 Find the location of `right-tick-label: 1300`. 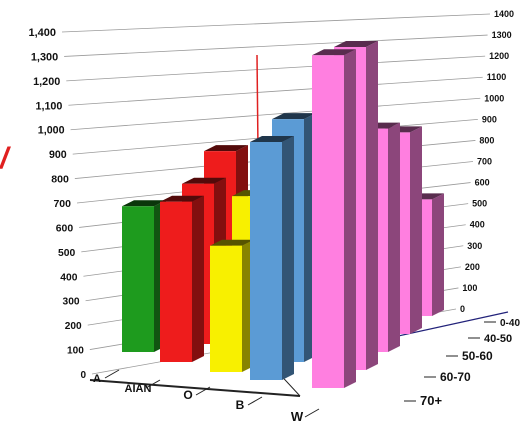

right-tick-label: 1300 is located at coordinates (502, 35).